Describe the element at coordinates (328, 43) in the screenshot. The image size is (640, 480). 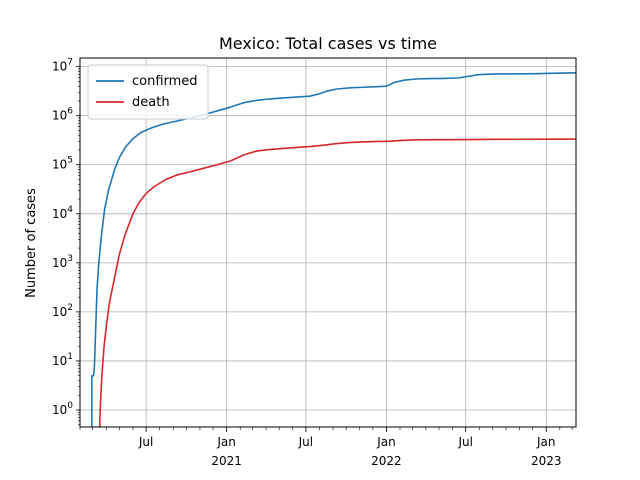
I see `chart-title: Mexico: Total cases vs time` at that location.